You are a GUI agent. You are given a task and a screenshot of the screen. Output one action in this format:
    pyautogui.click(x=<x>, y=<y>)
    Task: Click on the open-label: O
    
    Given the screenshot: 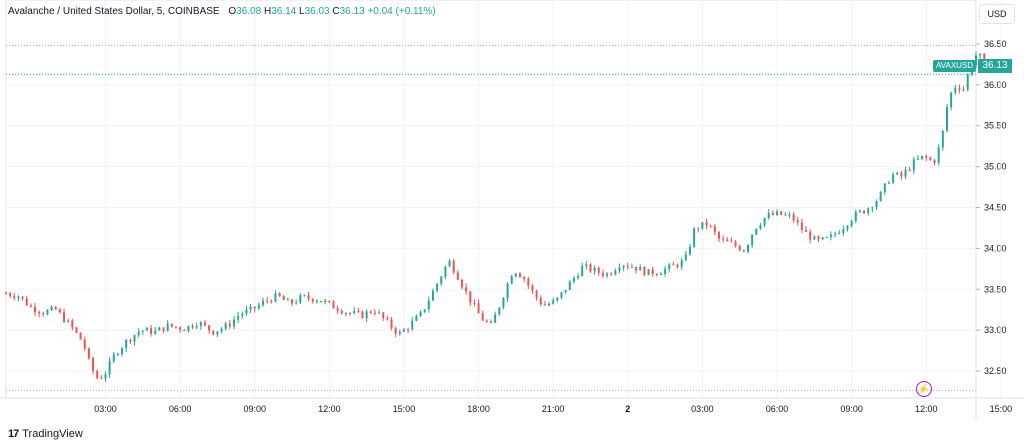 What is the action you would take?
    pyautogui.click(x=232, y=11)
    